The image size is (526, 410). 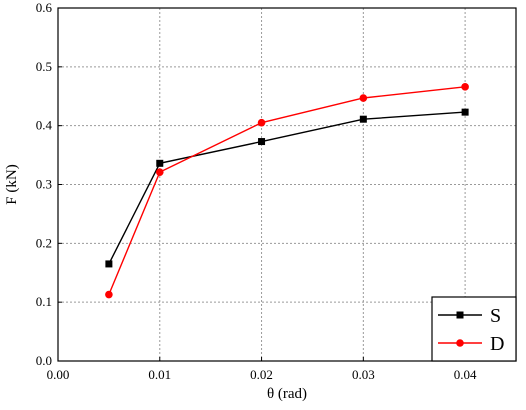 What do you see at coordinates (44, 184) in the screenshot?
I see `y-tick-label: 0.3` at bounding box center [44, 184].